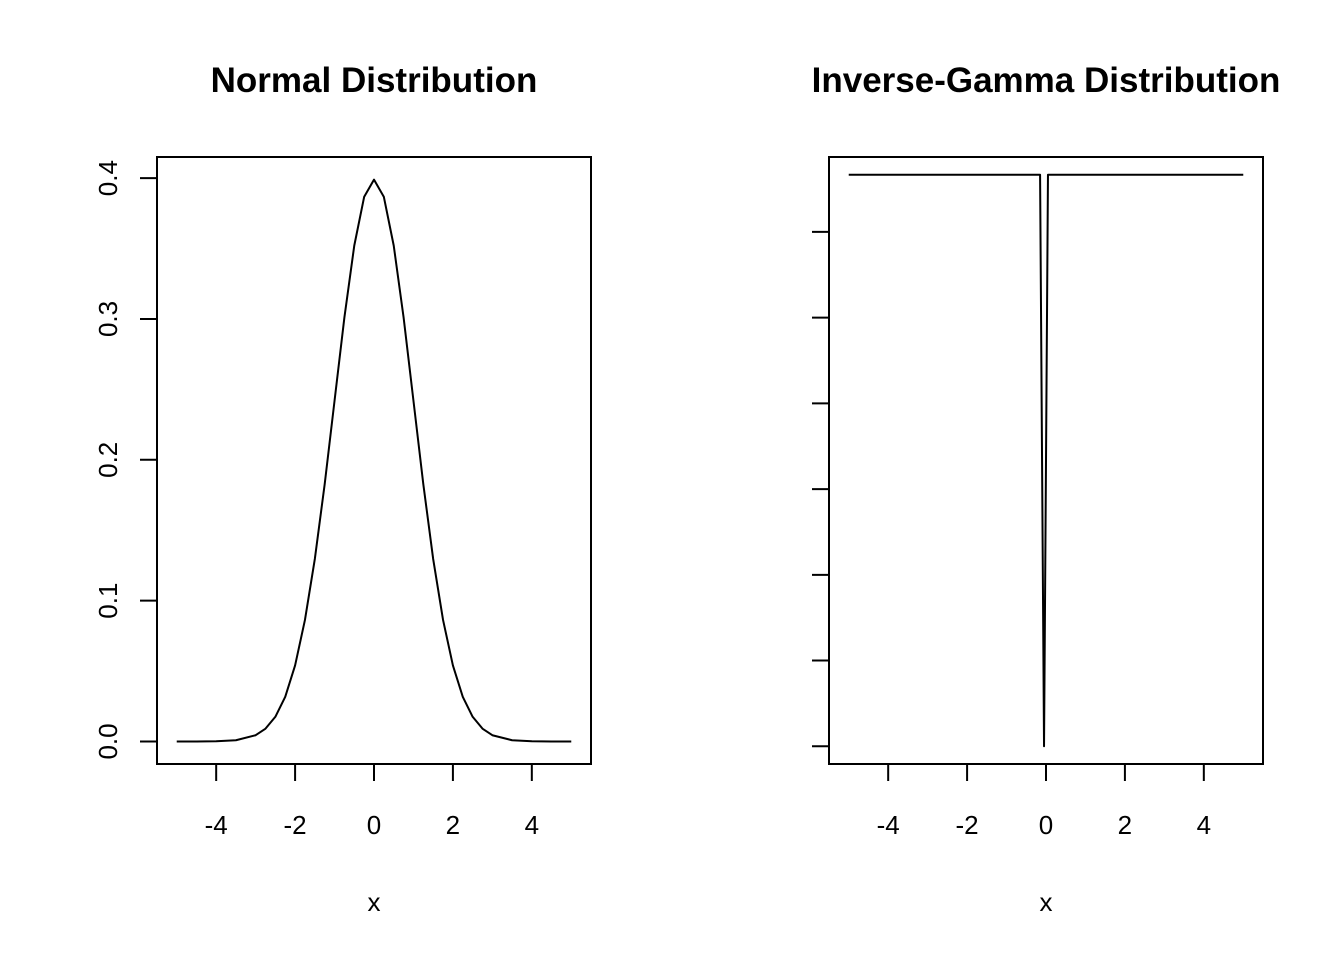  I want to click on chart-title: Normal Distribution, so click(374, 80).